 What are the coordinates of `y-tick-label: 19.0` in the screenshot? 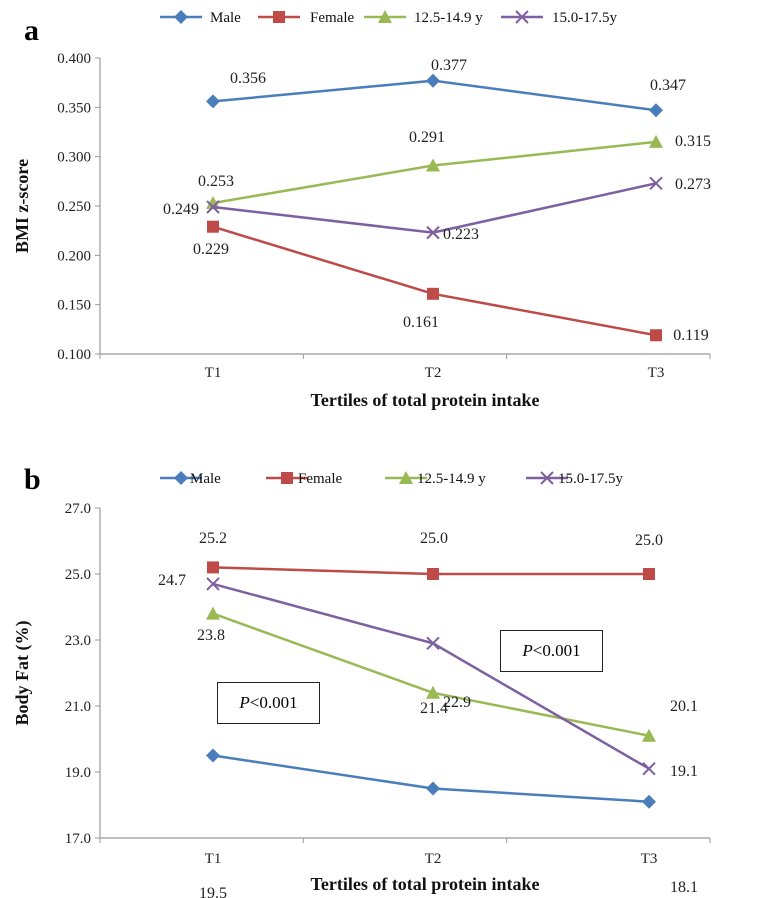 It's located at (78, 773).